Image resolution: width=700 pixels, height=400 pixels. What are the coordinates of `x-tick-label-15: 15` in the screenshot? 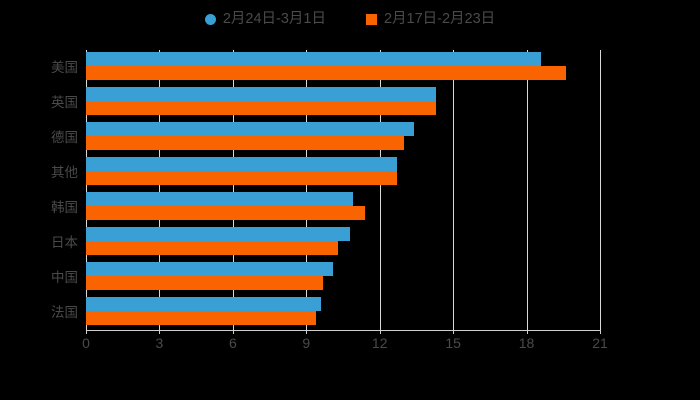 It's located at (453, 343).